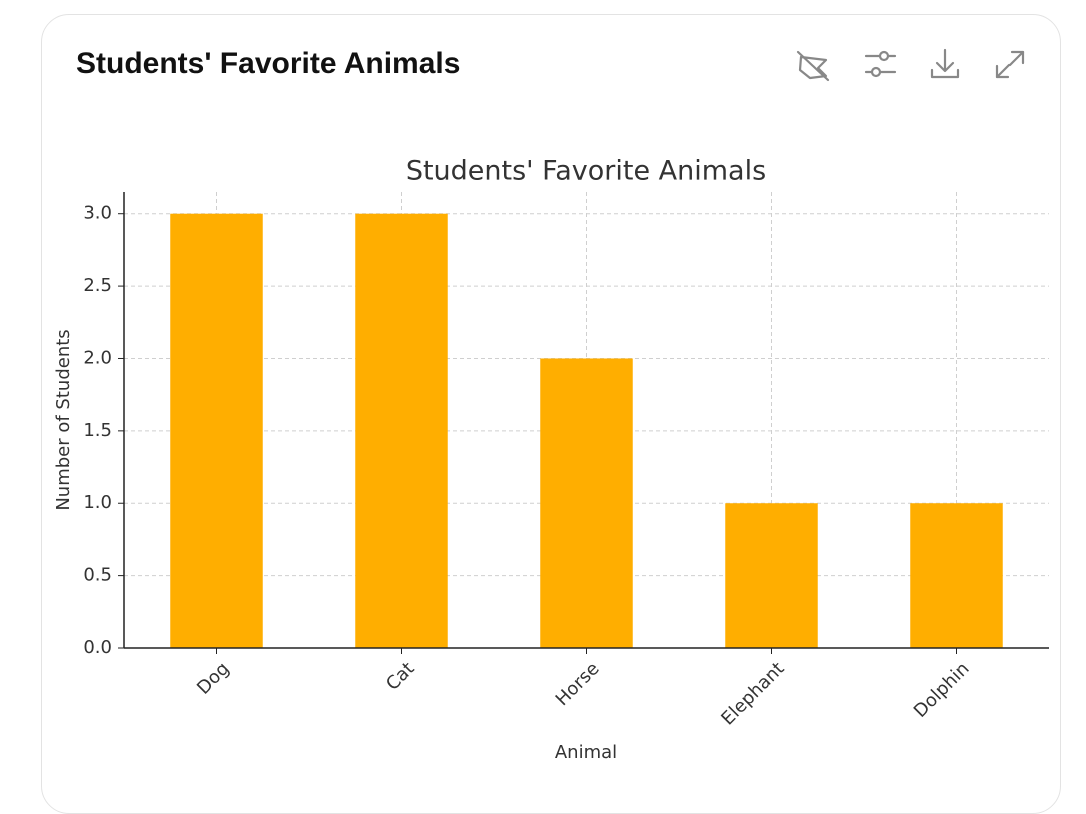 This screenshot has width=1086, height=814. Describe the element at coordinates (97, 647) in the screenshot. I see `y-tick-label: 0.0` at that location.